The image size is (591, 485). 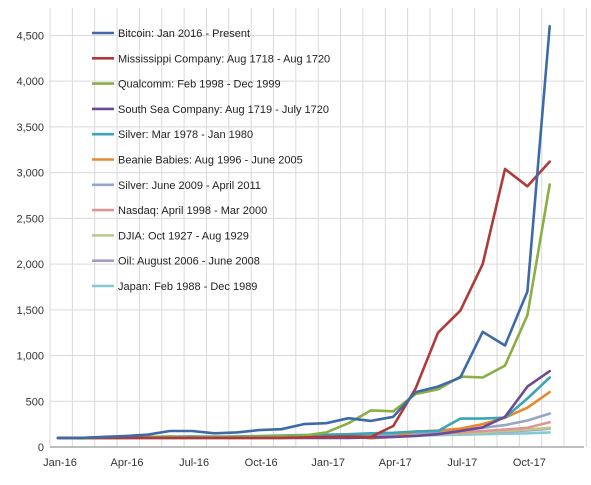 I want to click on y-tick-label: 1,500, so click(x=30, y=311).